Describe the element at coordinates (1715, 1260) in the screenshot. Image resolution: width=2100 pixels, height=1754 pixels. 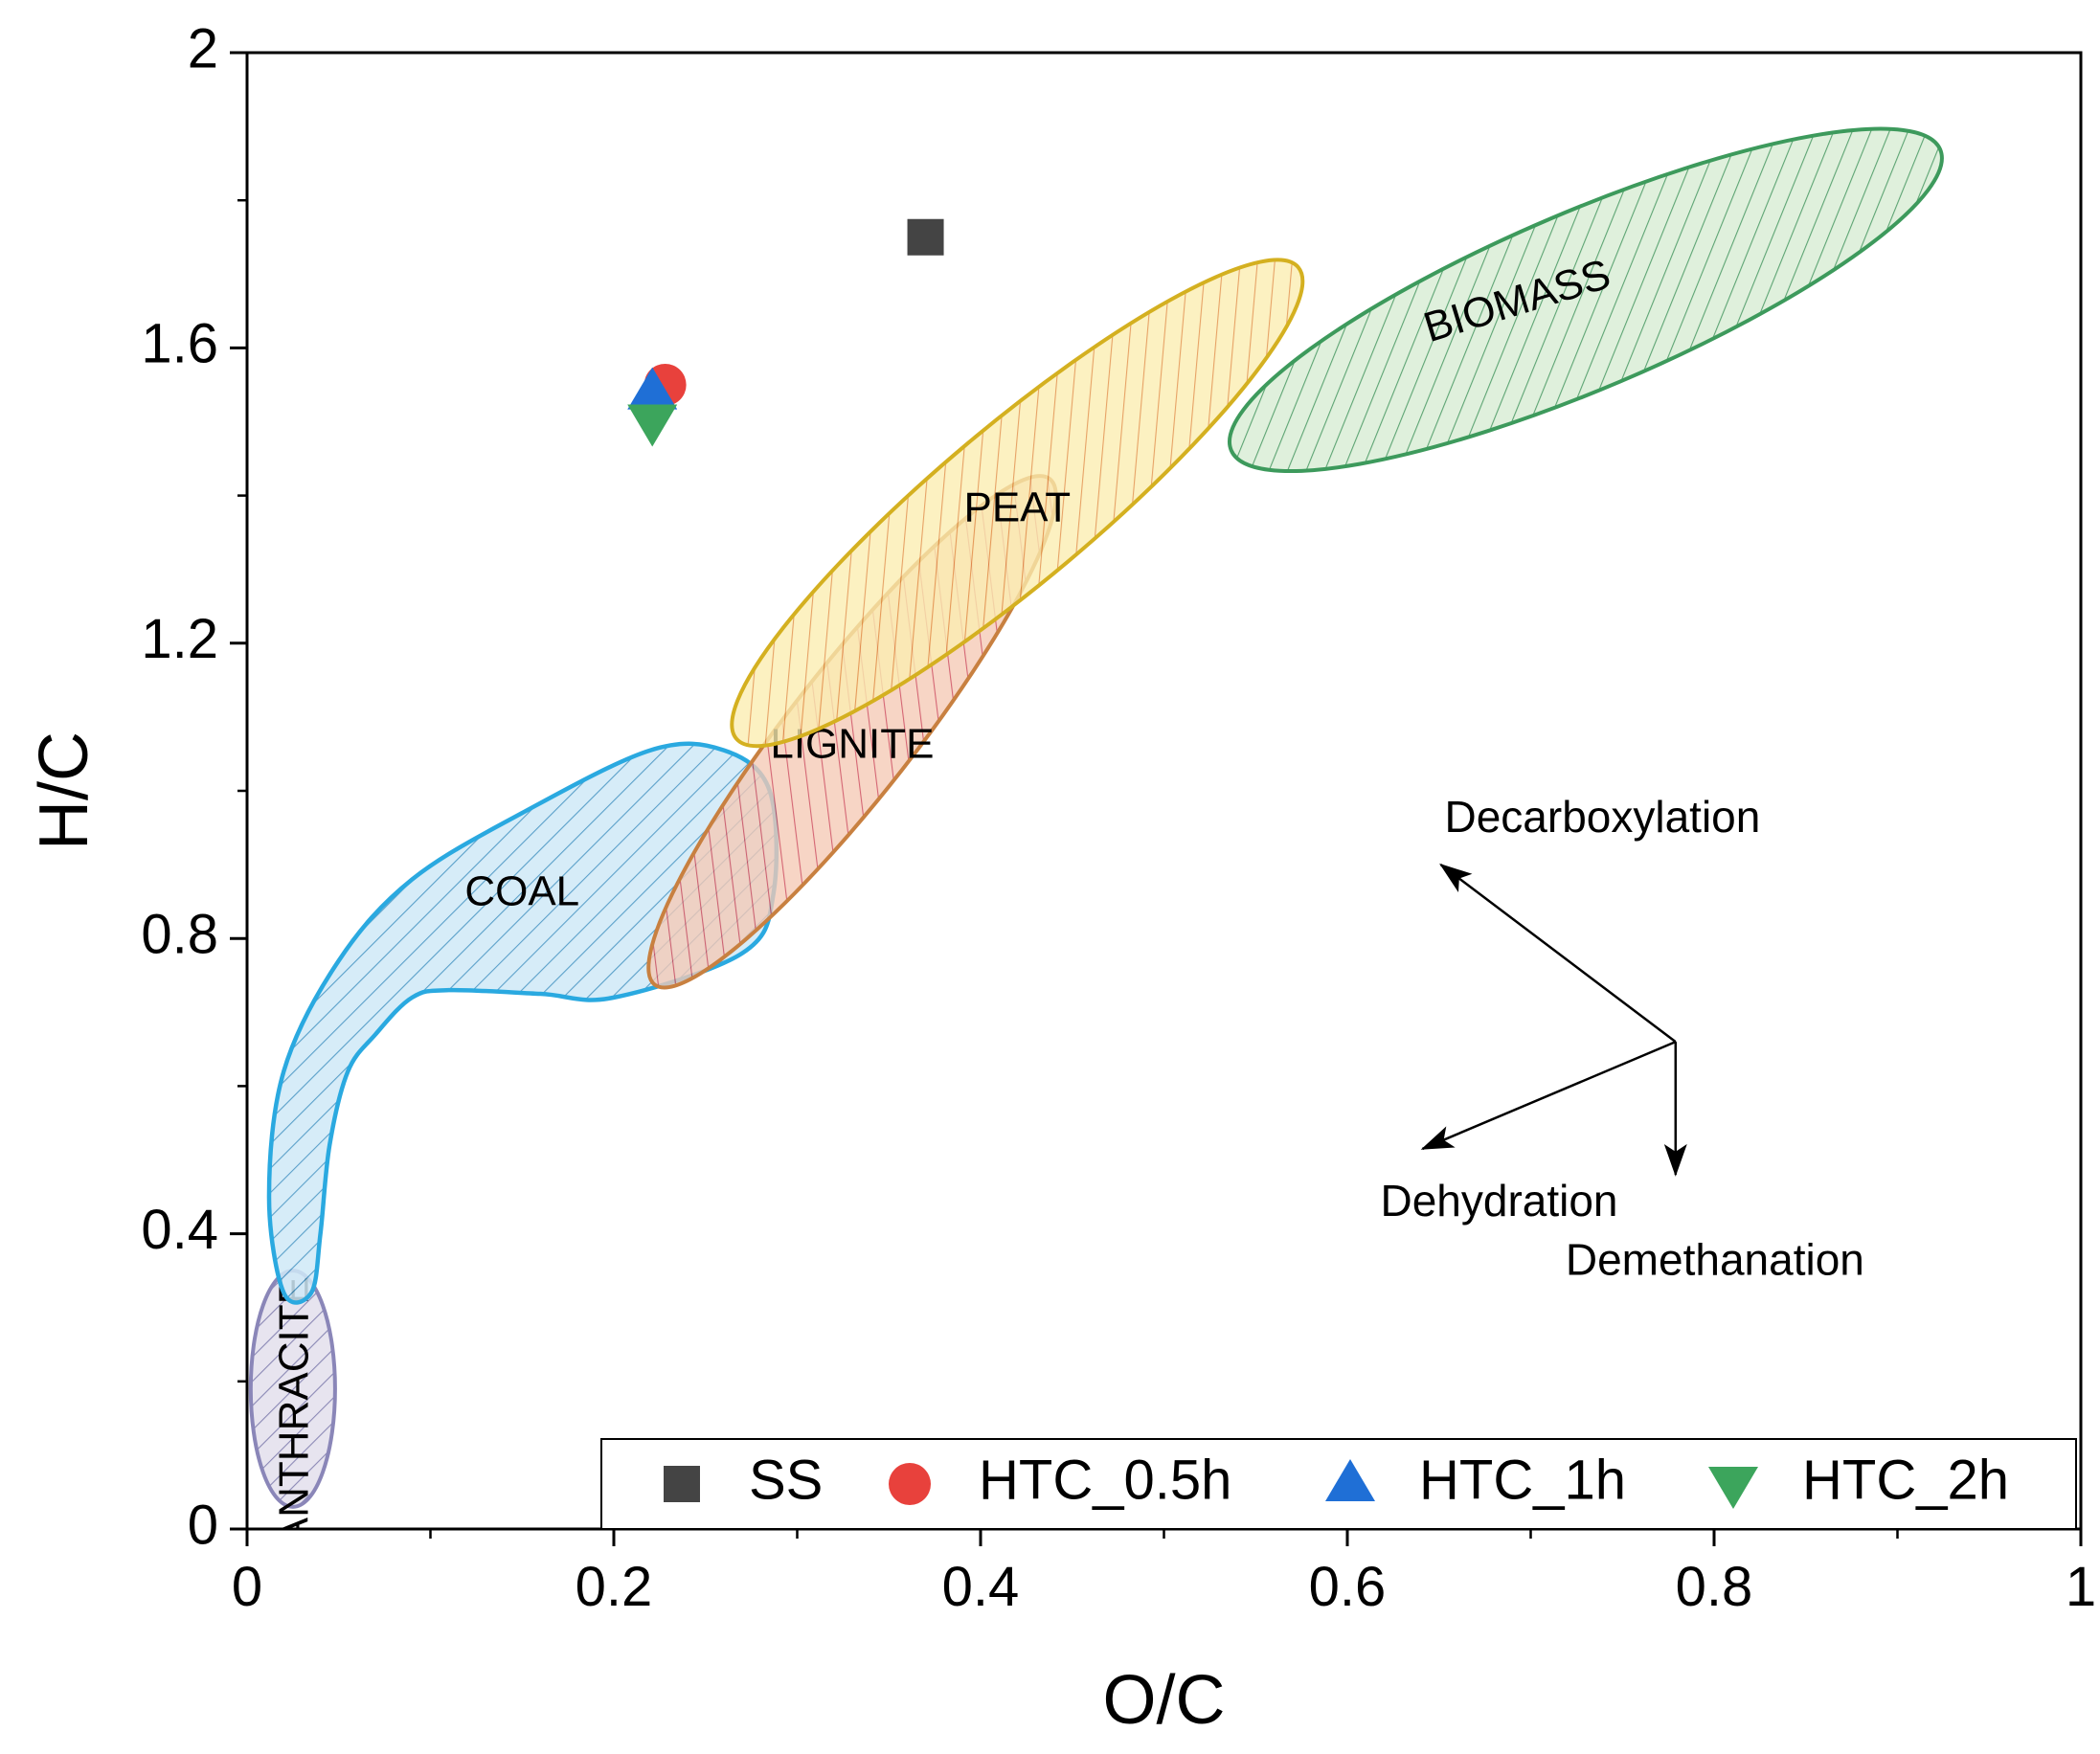
I see `arrow-label-demethanation: Demethanation` at that location.